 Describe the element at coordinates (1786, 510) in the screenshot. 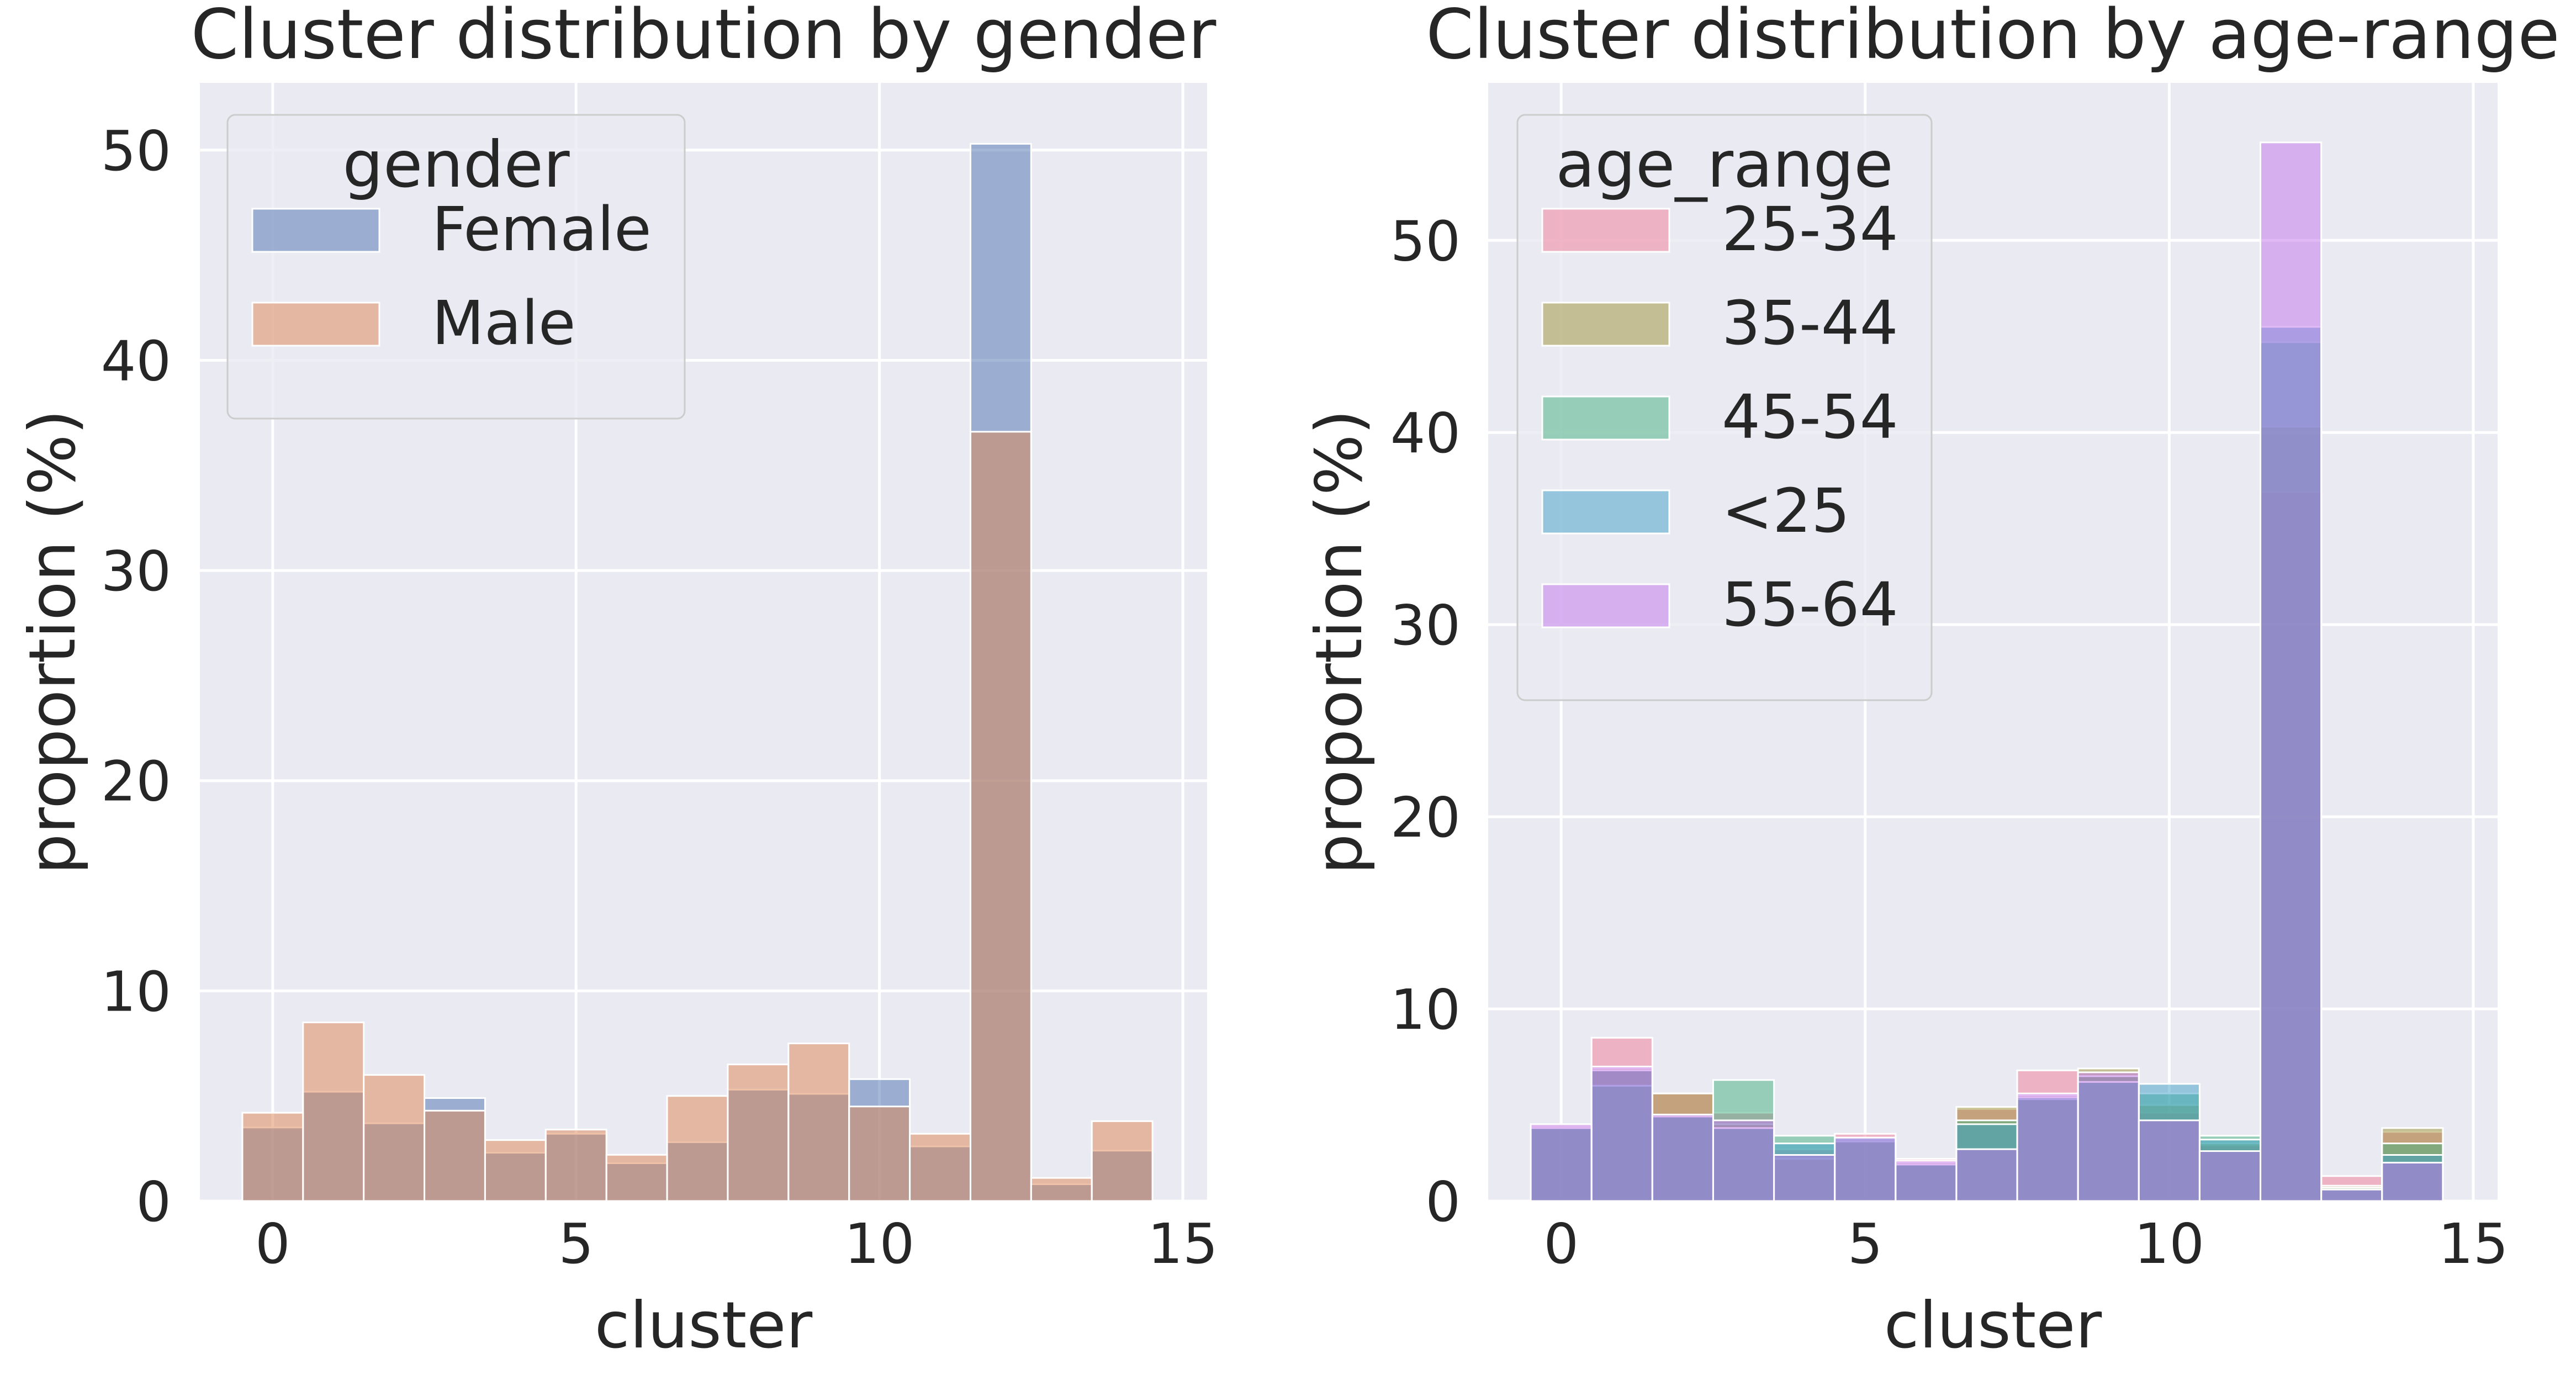

I see `legend-label: <25` at that location.